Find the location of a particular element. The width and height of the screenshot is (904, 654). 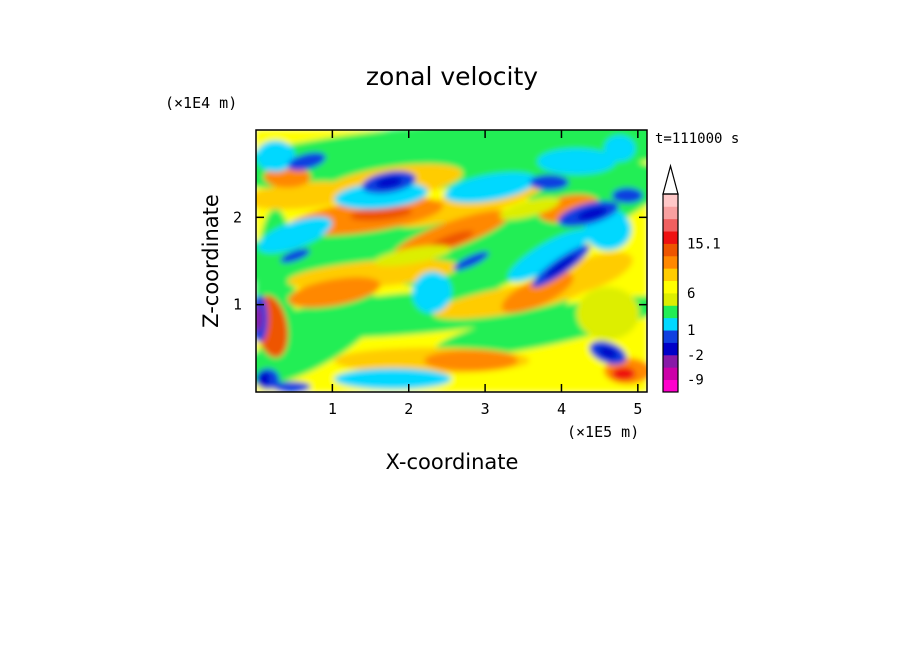

colorbar-frame is located at coordinates (670, 293).